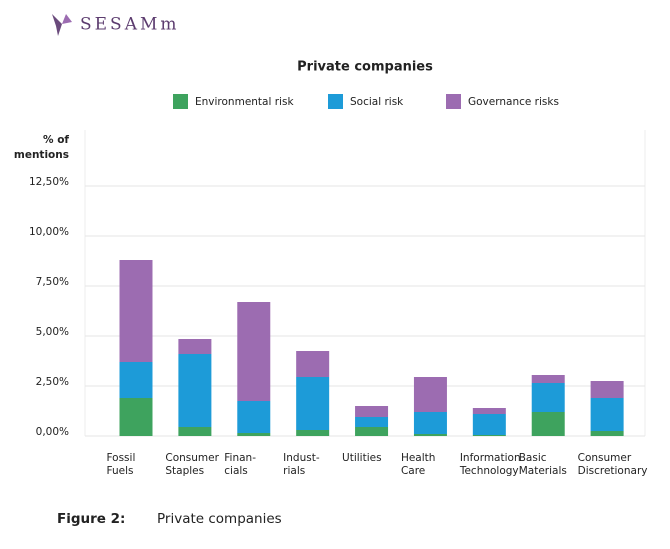 The height and width of the screenshot is (549, 670). I want to click on logo: SESAMm, so click(130, 25).